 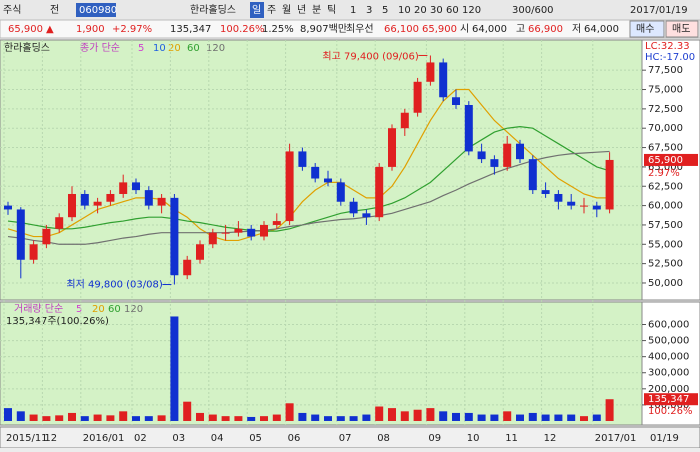 I want to click on period-button: 일, so click(x=256, y=10).